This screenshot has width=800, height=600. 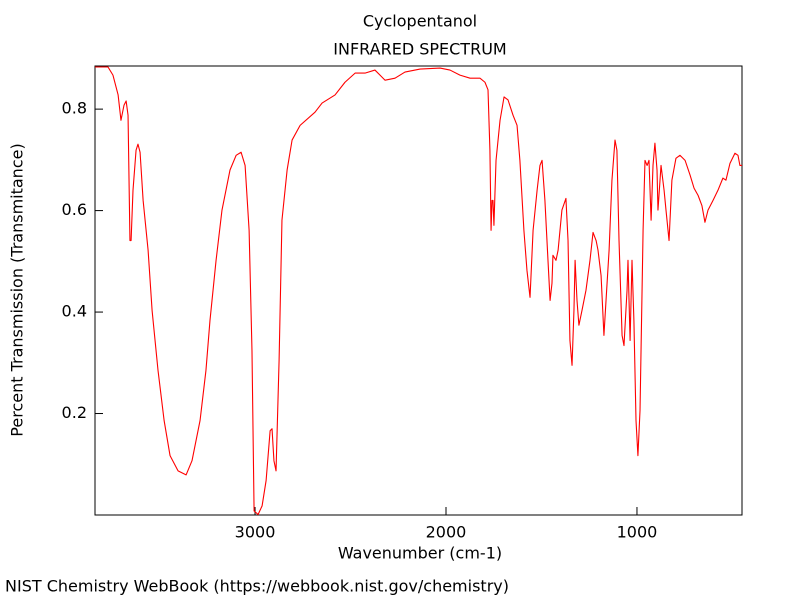 What do you see at coordinates (420, 553) in the screenshot?
I see `x-axis-label: Wavenumber (cm-1)` at bounding box center [420, 553].